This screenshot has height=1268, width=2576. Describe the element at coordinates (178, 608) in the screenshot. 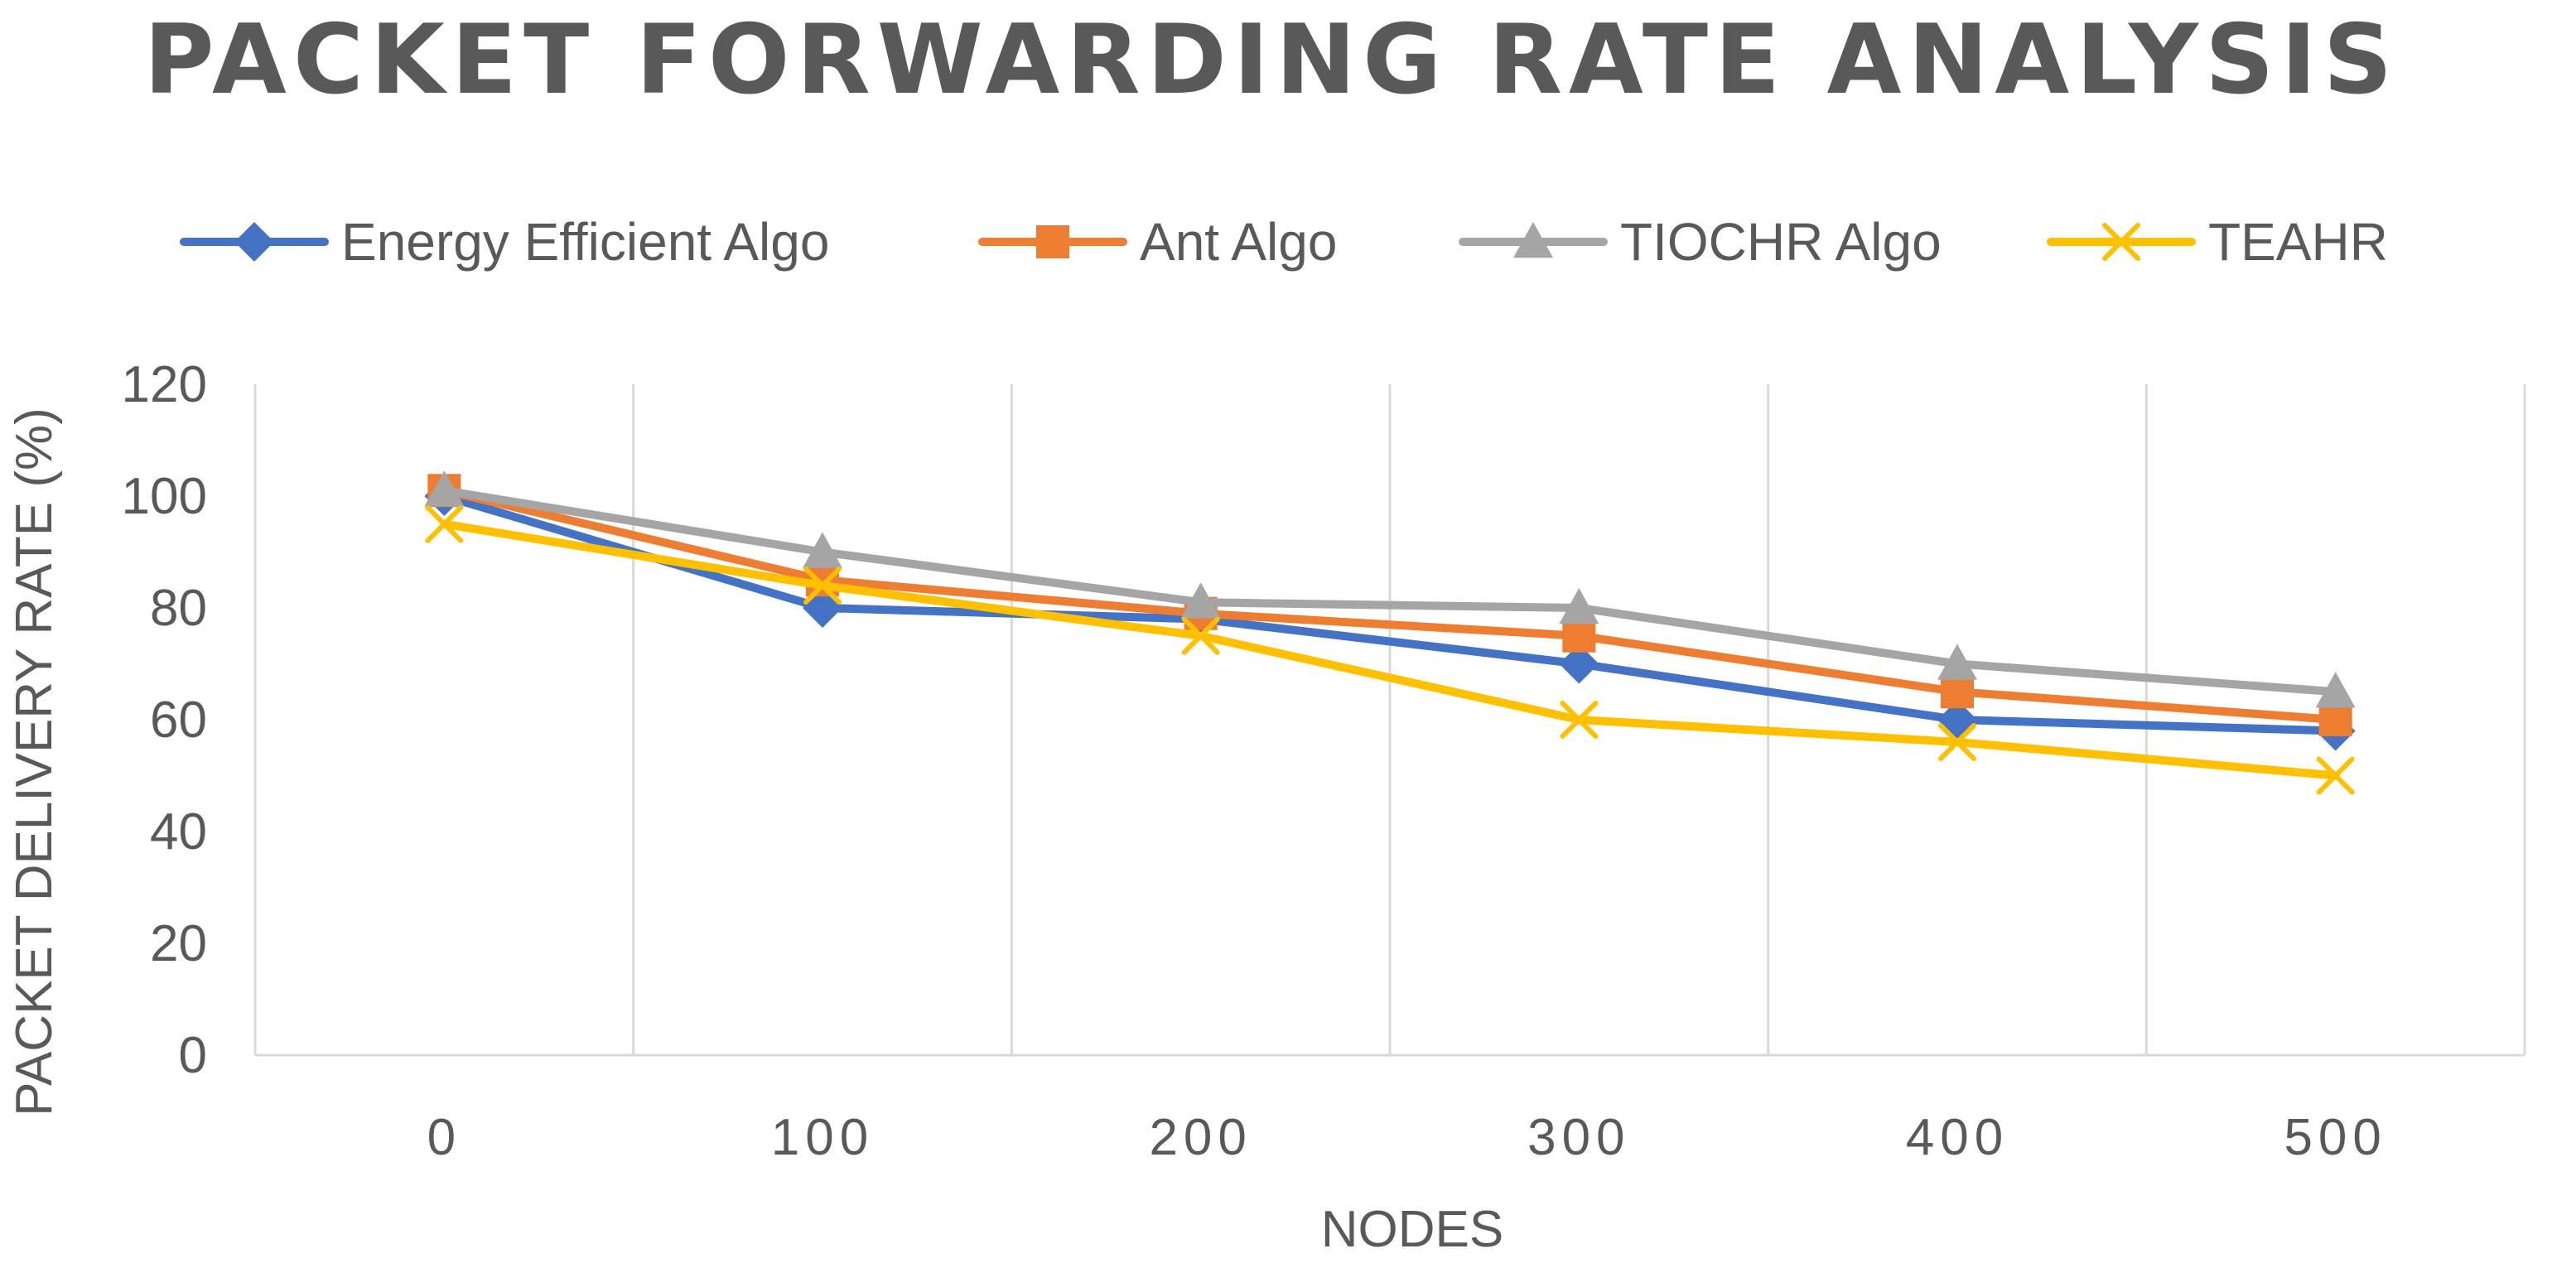

I see `y-tick-label: 80` at that location.